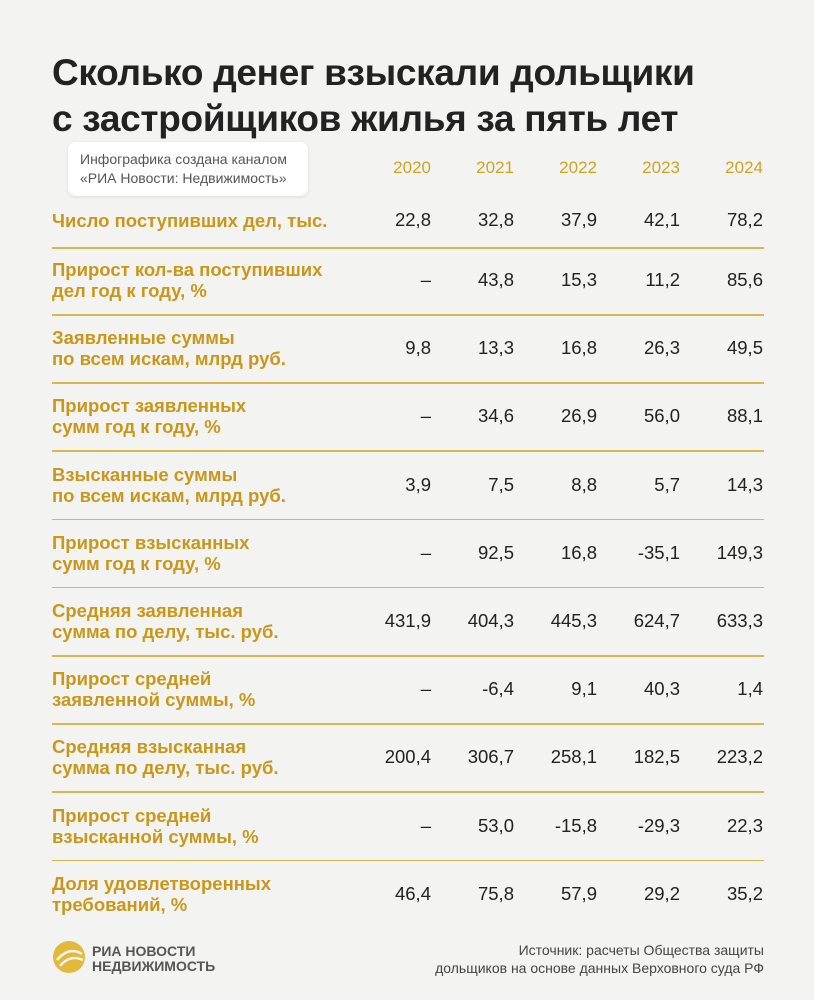  I want to click on cell-value: -6,4, so click(498, 689).